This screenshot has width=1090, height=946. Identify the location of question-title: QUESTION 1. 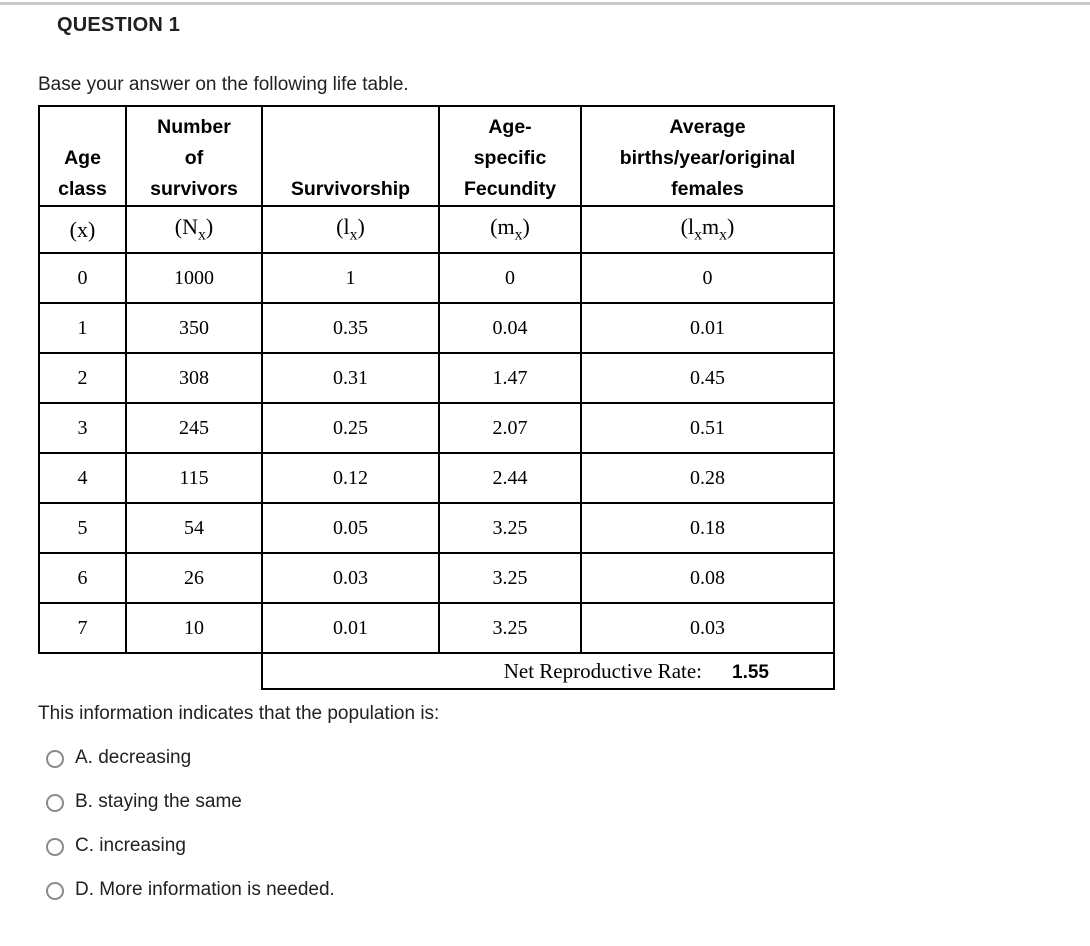
(119, 25).